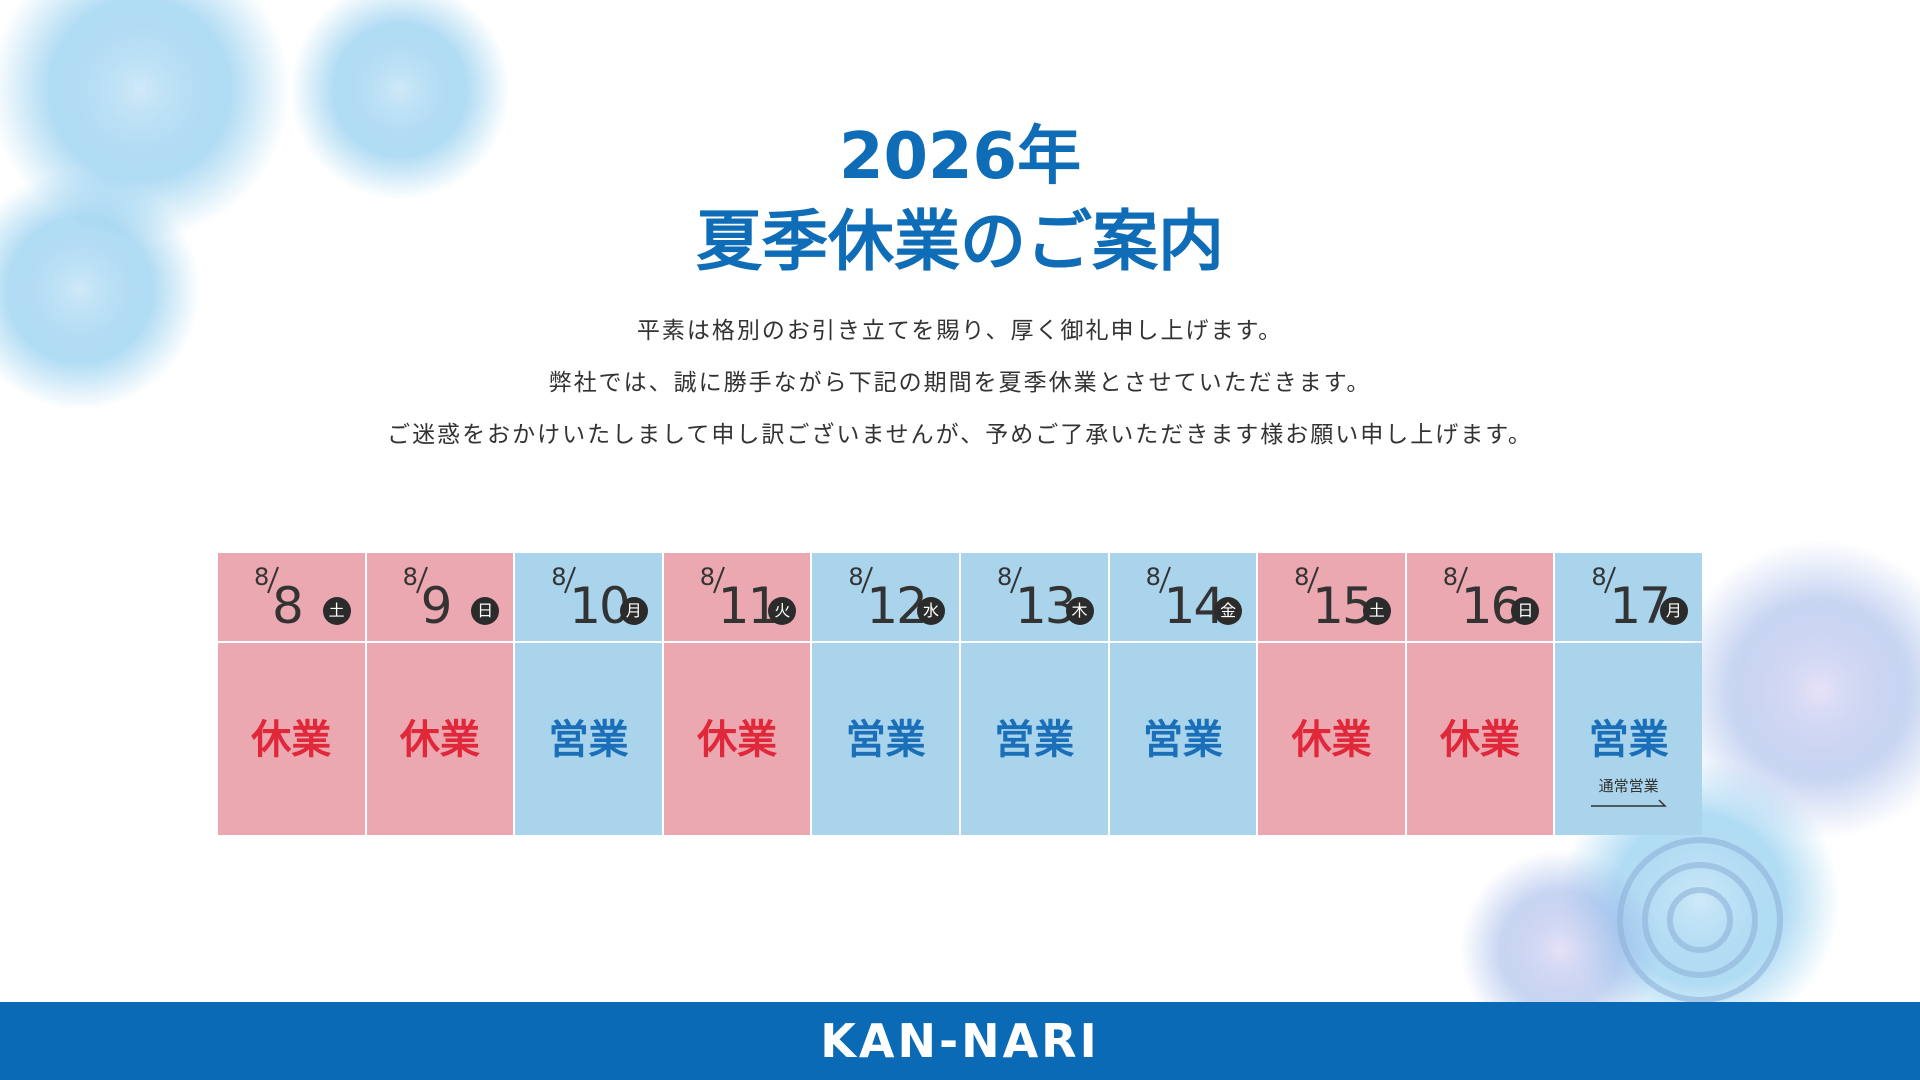 The width and height of the screenshot is (1920, 1080). Describe the element at coordinates (782, 611) in the screenshot. I see `weekday: 火` at that location.